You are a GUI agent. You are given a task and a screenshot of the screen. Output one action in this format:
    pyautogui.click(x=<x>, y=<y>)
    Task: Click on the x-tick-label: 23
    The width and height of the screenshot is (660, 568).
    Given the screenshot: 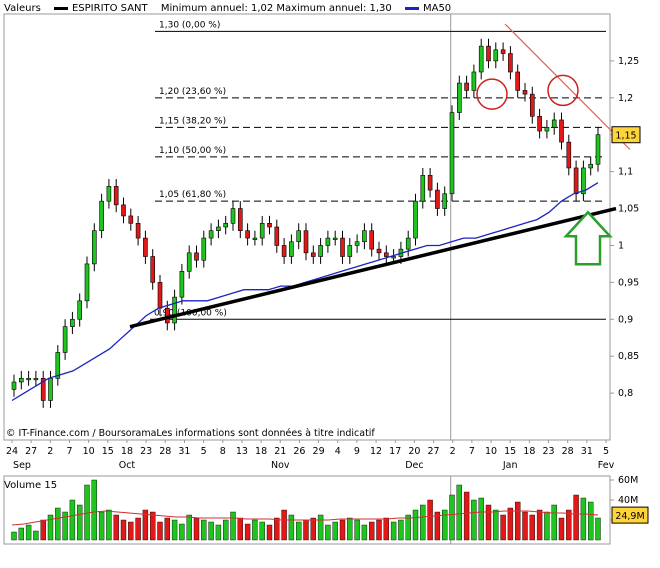 What is the action you would take?
    pyautogui.click(x=548, y=451)
    